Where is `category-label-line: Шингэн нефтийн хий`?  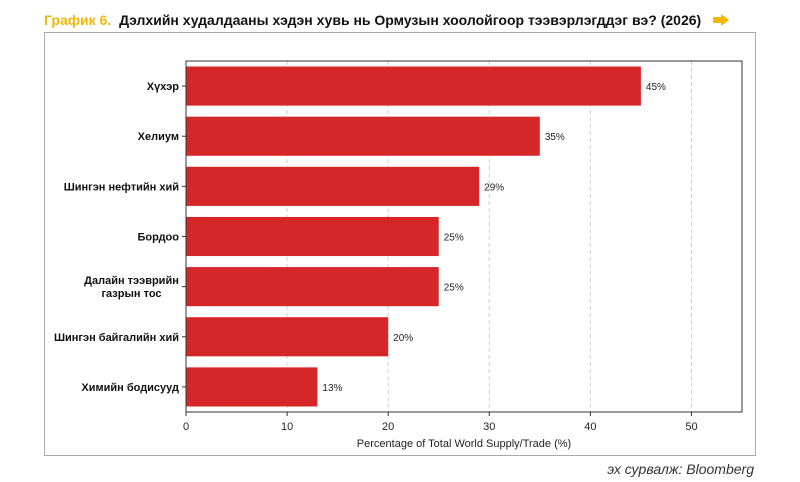 category-label-line: Шингэн нефтийн хий is located at coordinates (121, 187).